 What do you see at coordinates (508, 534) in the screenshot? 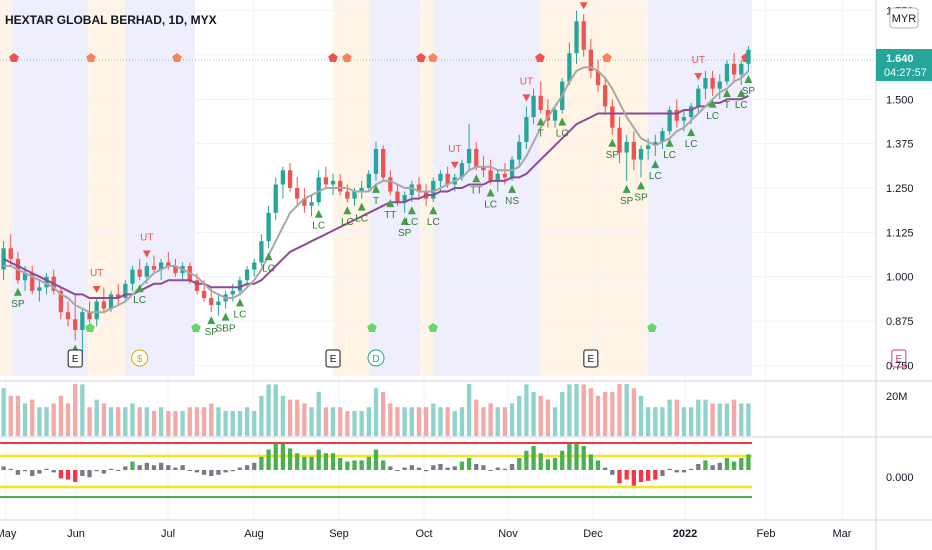
I see `time-tick-label: Nov` at bounding box center [508, 534].